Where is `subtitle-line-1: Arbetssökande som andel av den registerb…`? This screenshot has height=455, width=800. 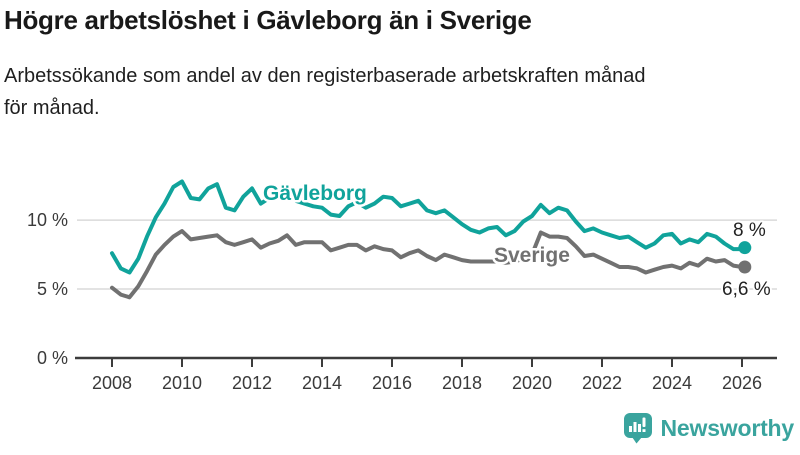 subtitle-line-1: Arbetssökande som andel av den registerb… is located at coordinates (325, 76).